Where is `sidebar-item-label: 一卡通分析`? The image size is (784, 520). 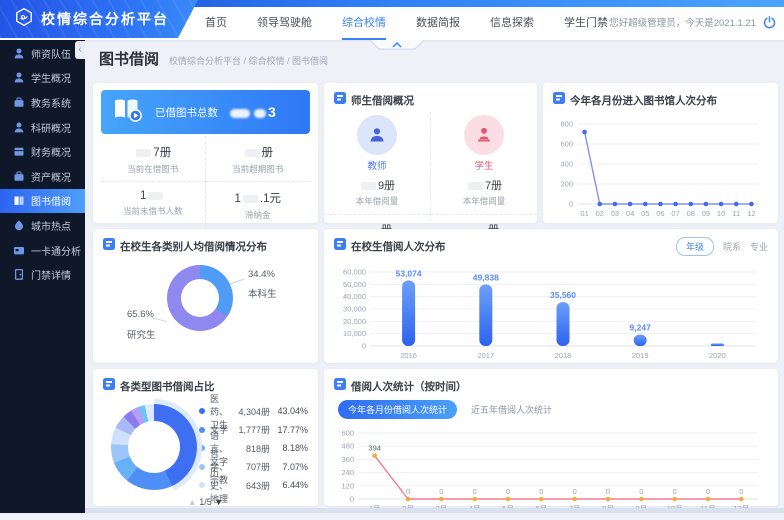
sidebar-item-label: 一卡通分析 is located at coordinates (56, 252).